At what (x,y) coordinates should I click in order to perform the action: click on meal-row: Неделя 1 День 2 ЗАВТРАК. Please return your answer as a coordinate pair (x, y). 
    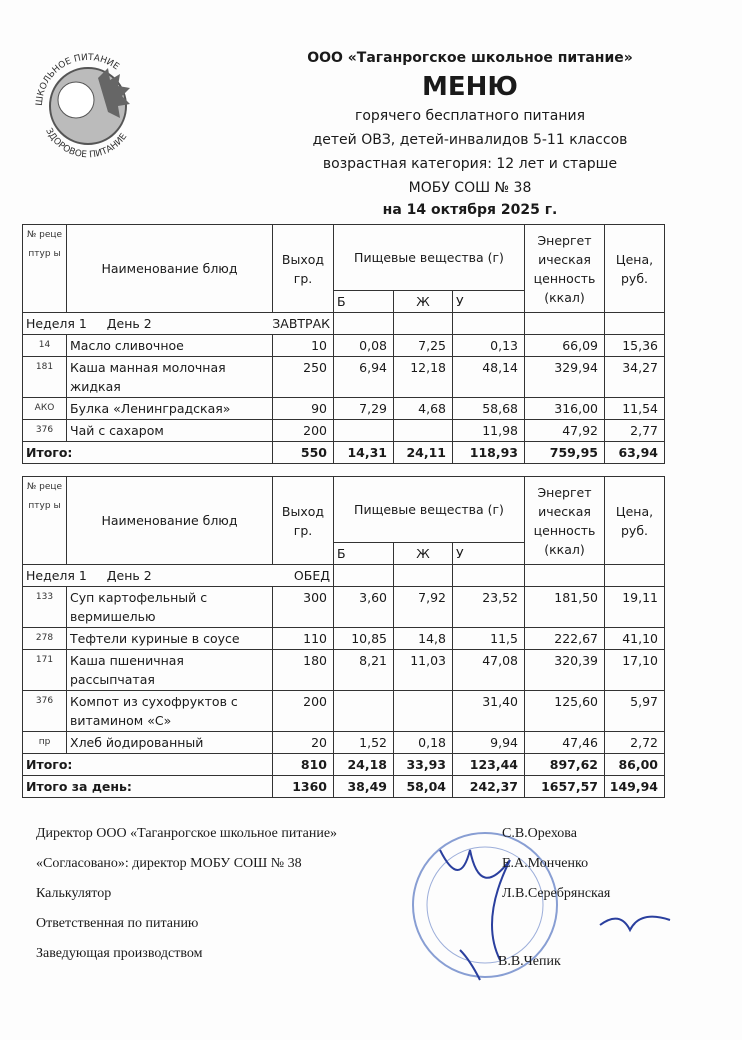
    Looking at the image, I should click on (343, 323).